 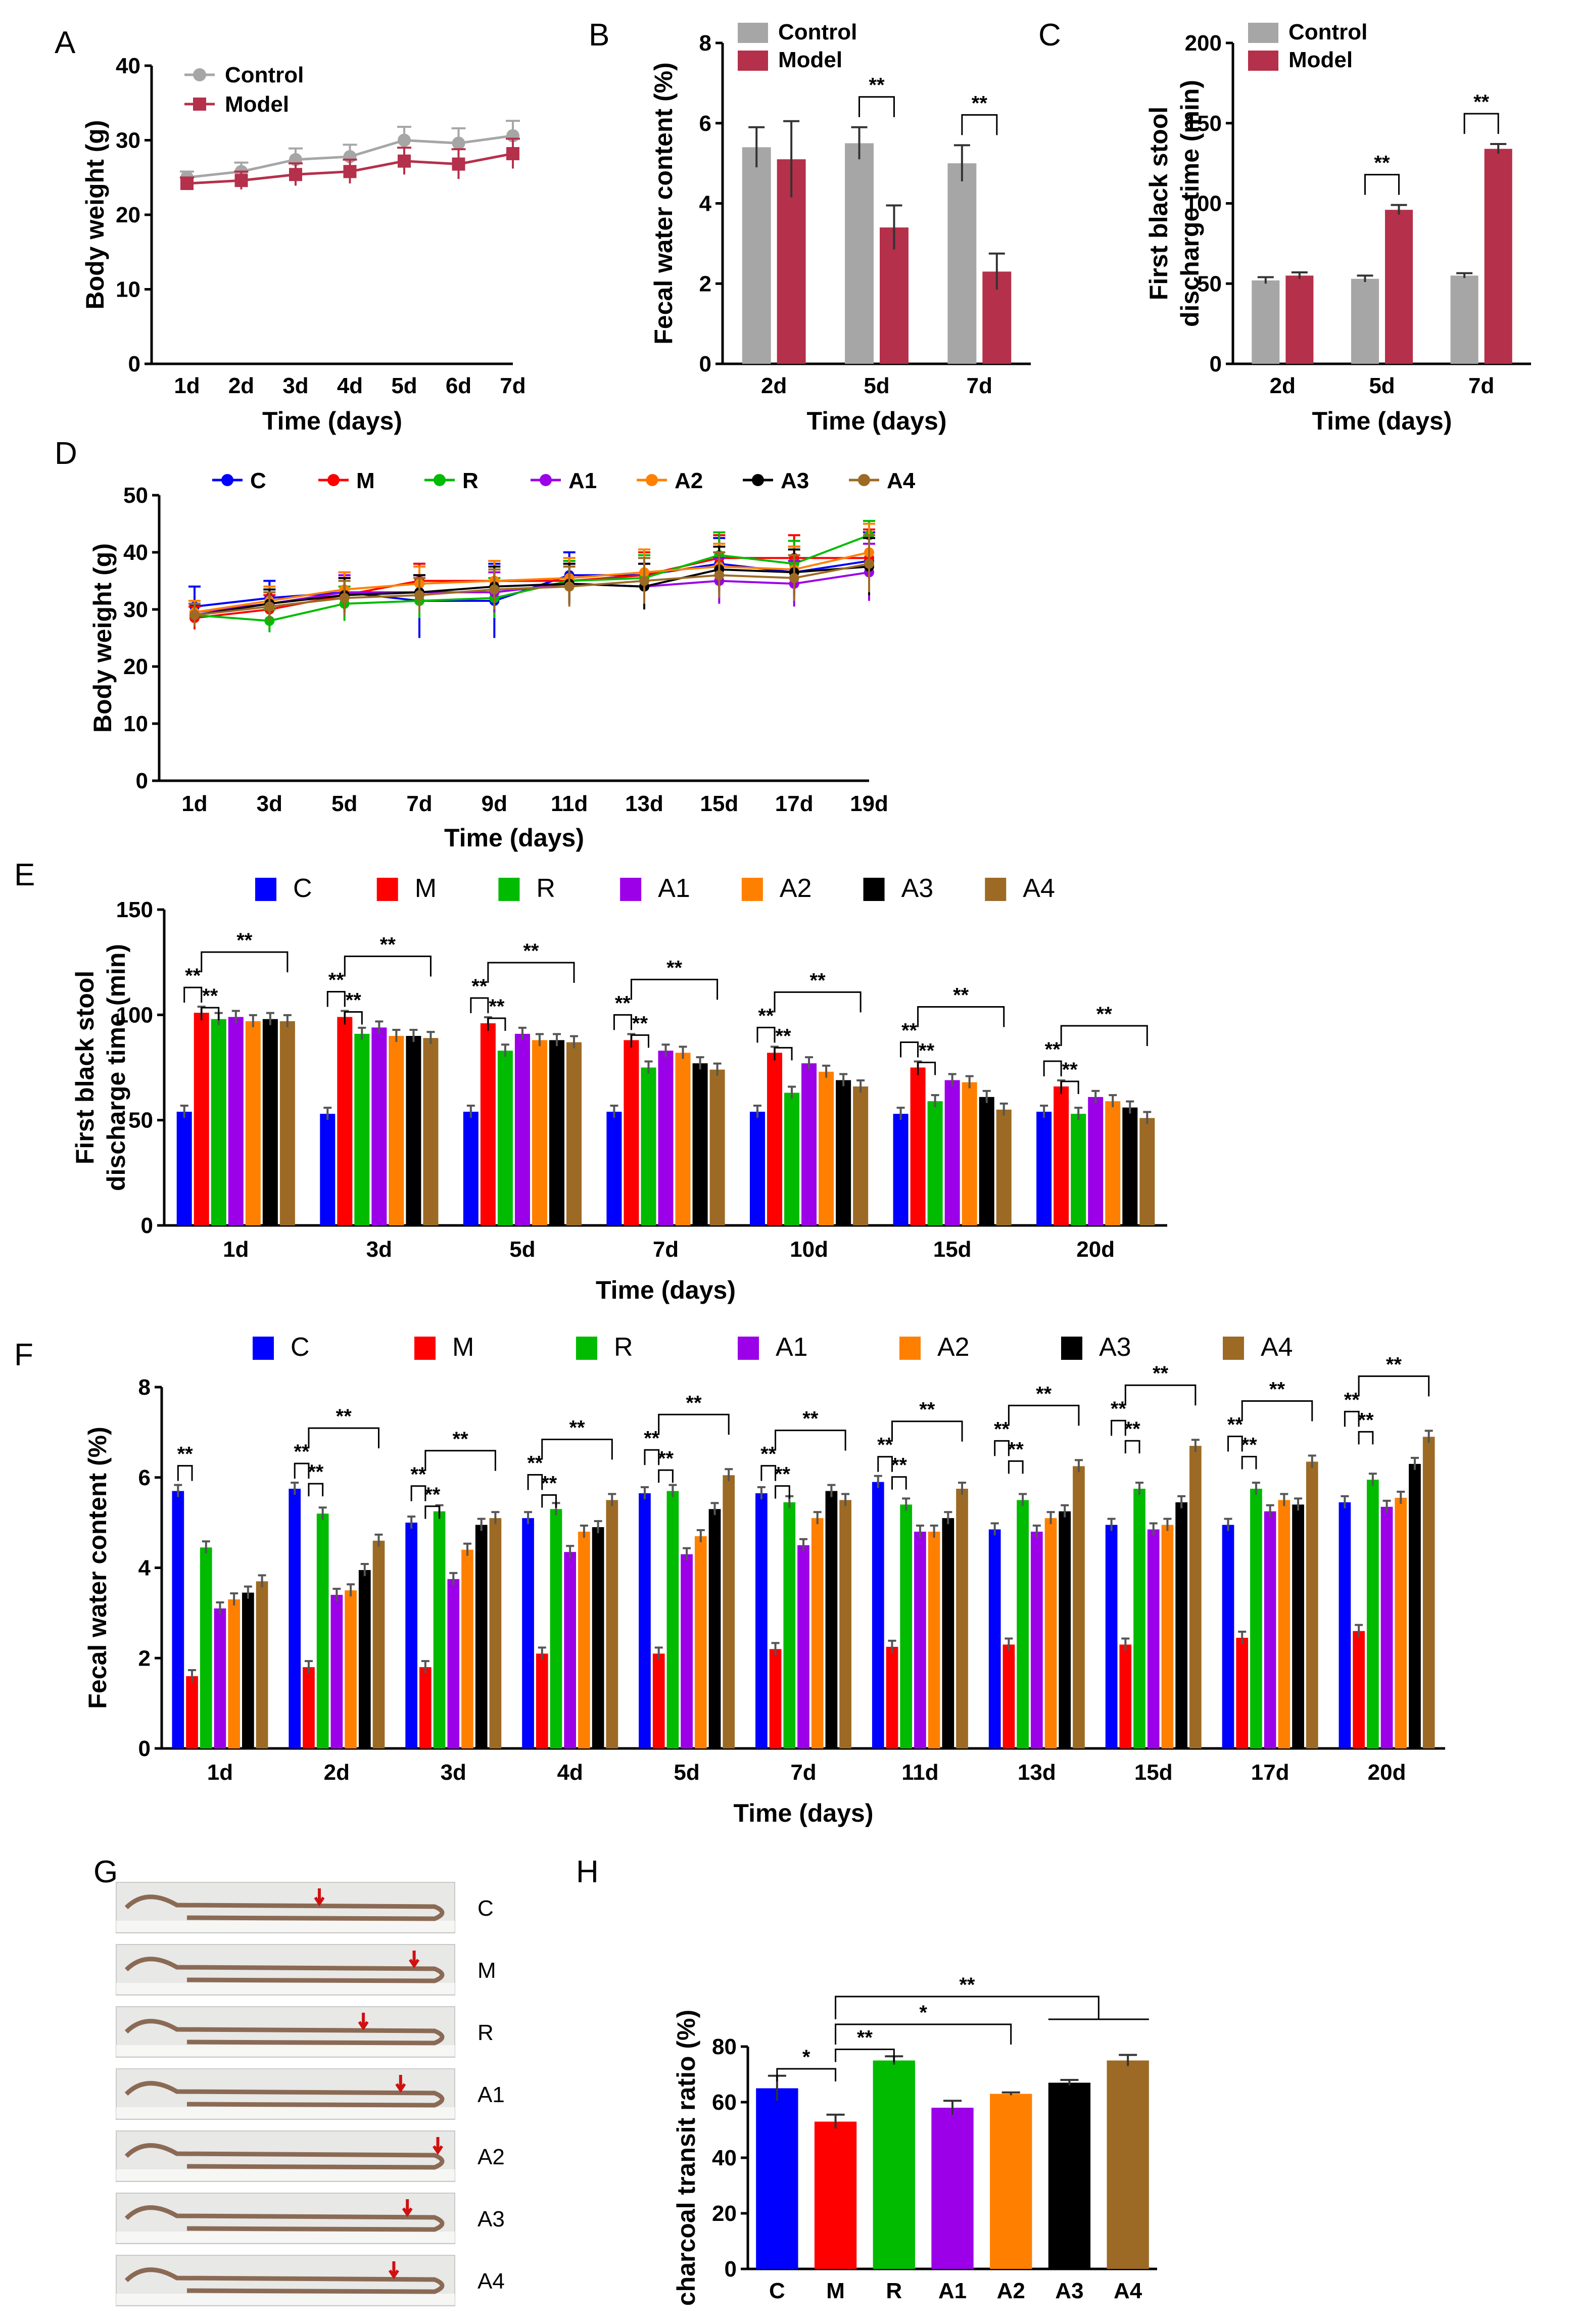 I want to click on b-x-tick-label: 5d, so click(x=876, y=385).